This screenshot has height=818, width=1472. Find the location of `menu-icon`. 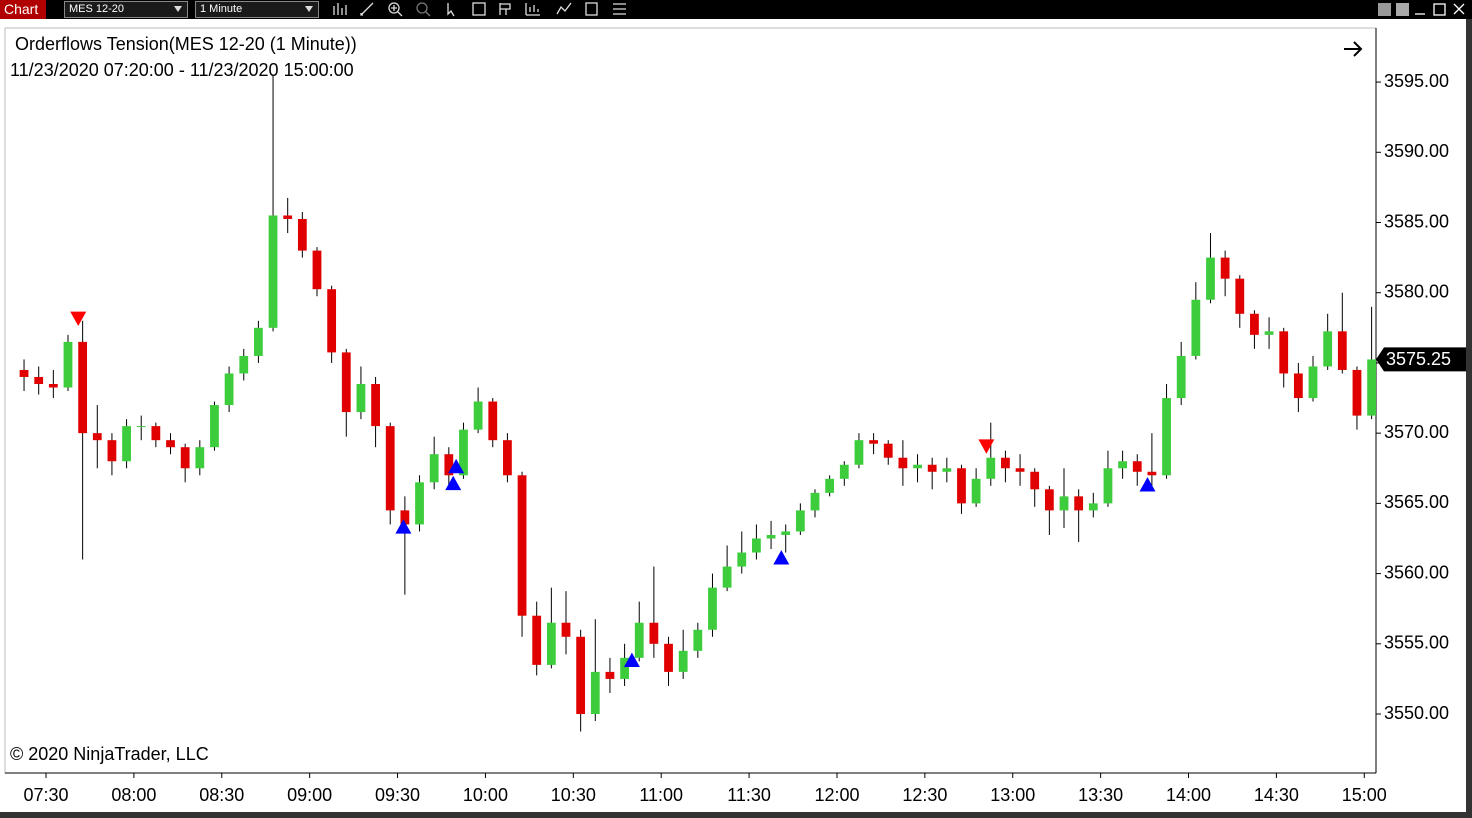

menu-icon is located at coordinates (619, 9).